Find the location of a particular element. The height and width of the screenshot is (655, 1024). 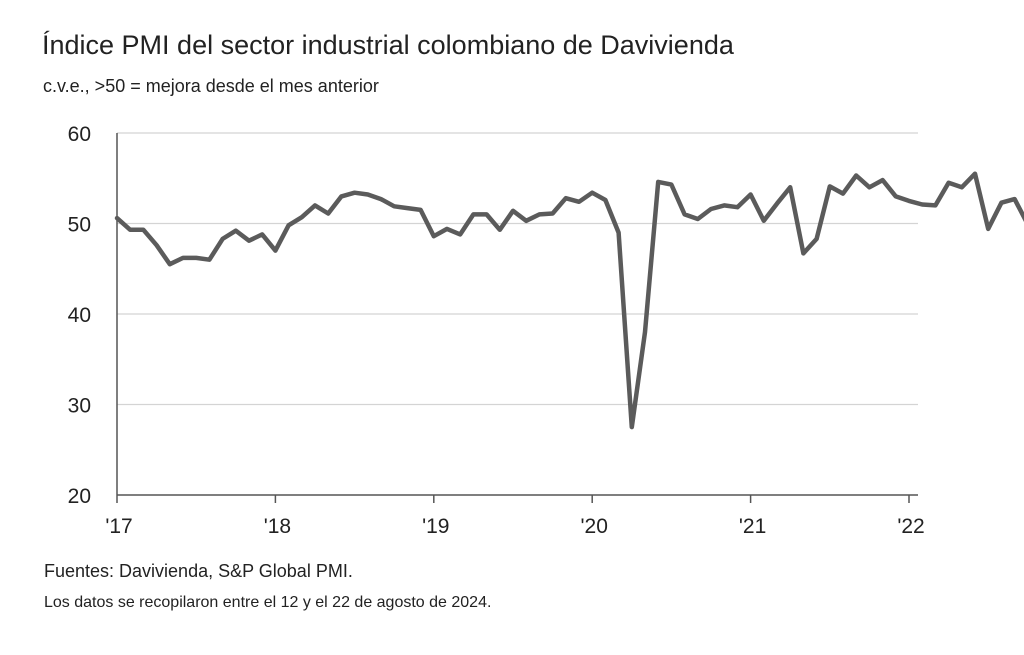

x-tick-label: '20 is located at coordinates (594, 526).